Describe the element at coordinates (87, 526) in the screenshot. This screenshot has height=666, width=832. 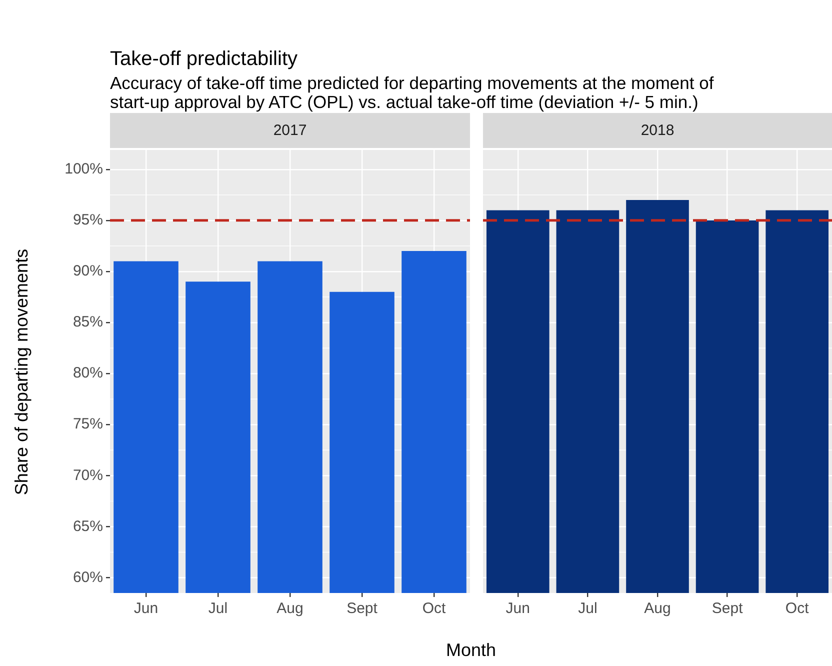
I see `y-tick-label: 65%` at that location.